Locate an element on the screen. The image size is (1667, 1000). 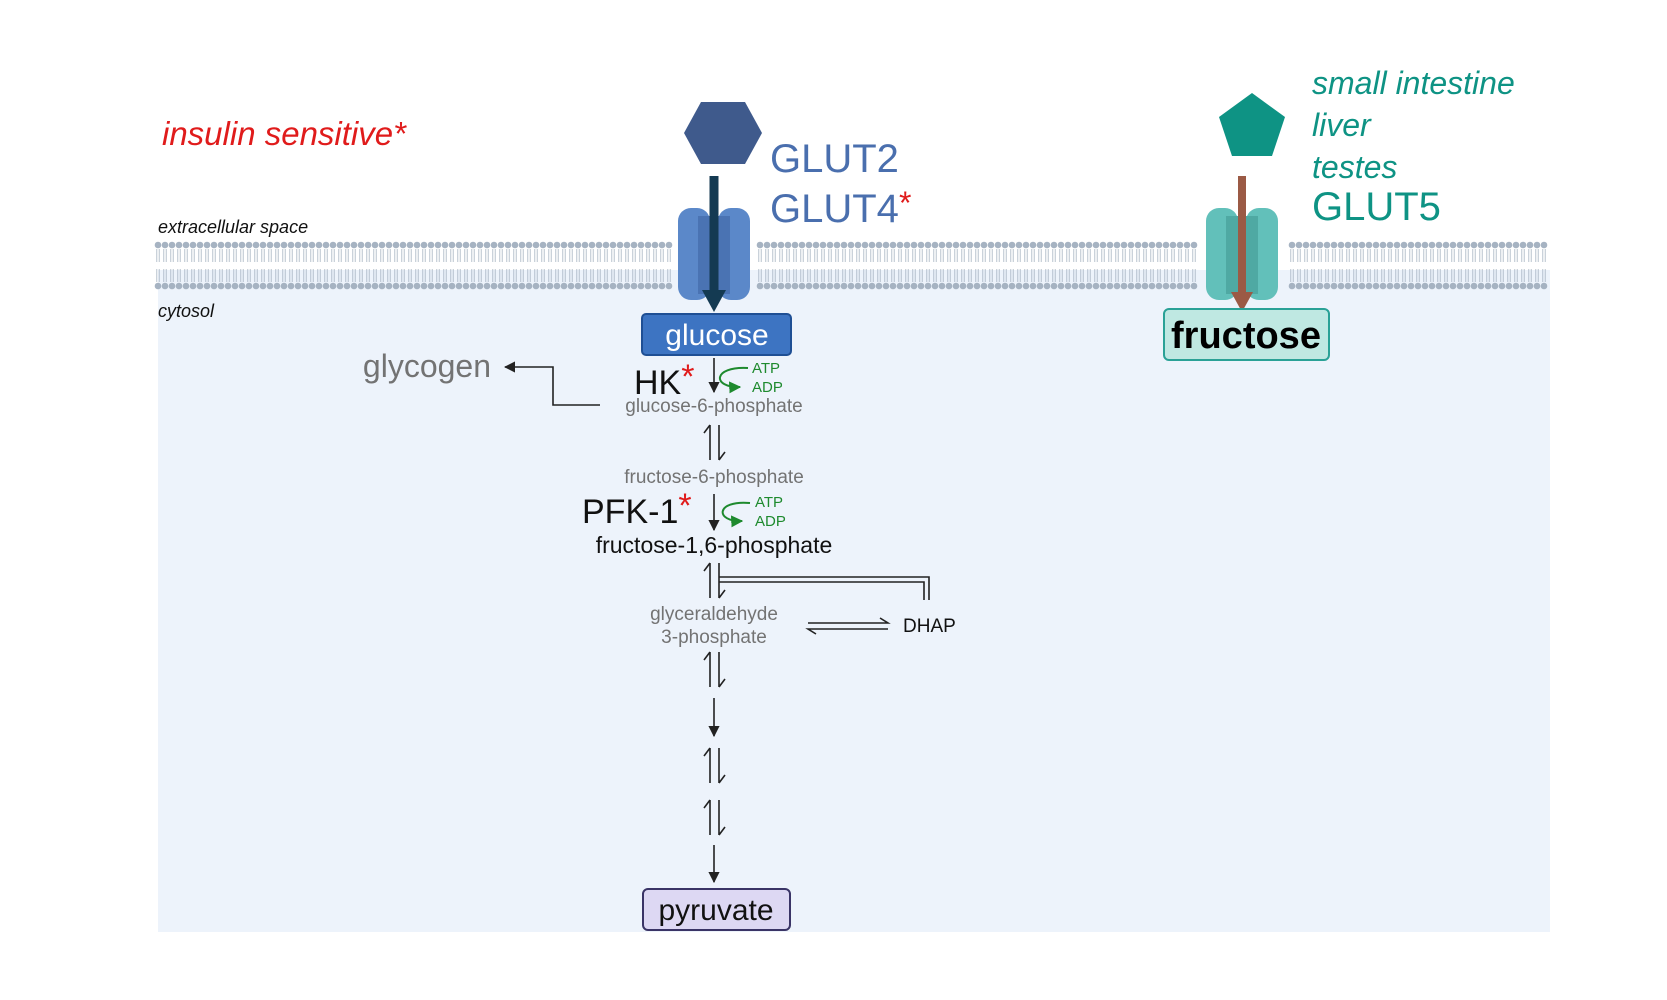
pfk-adp: ADP is located at coordinates (770, 521).